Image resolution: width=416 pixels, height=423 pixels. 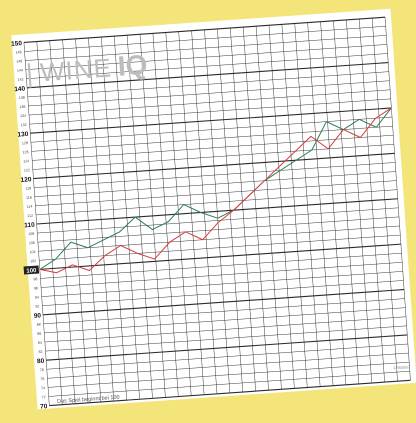 What do you see at coordinates (29, 197) in the screenshot?
I see `y-tick-label-minor: 116` at bounding box center [29, 197].